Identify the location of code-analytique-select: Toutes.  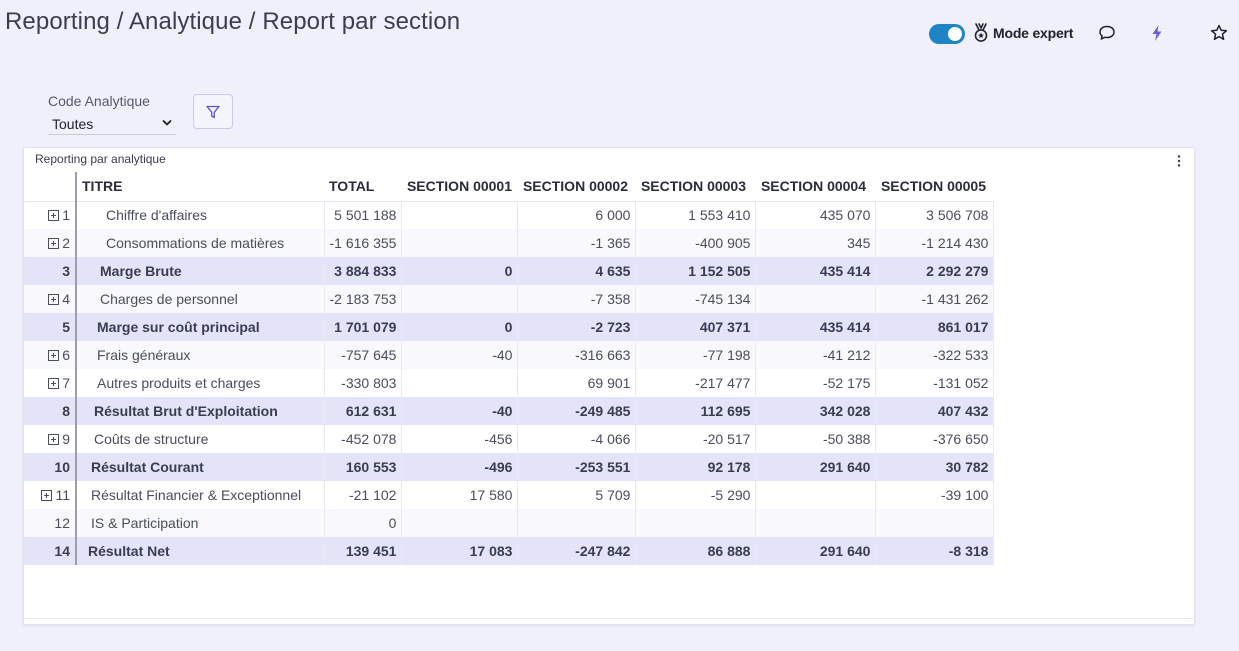
(112, 124).